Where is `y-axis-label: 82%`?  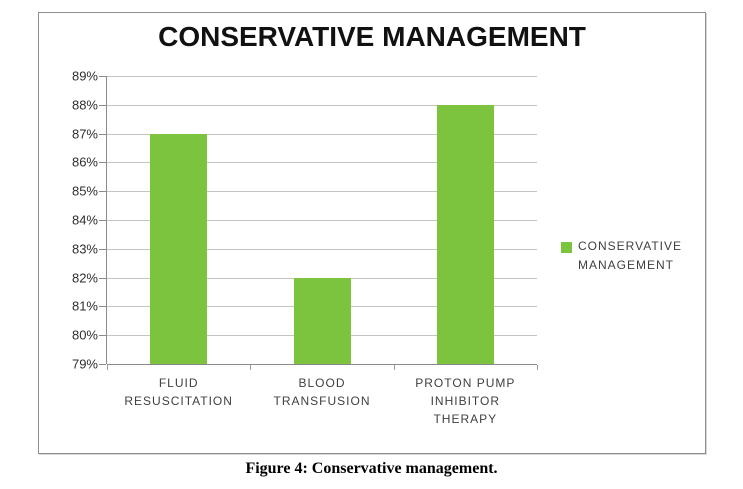 y-axis-label: 82% is located at coordinates (84, 278).